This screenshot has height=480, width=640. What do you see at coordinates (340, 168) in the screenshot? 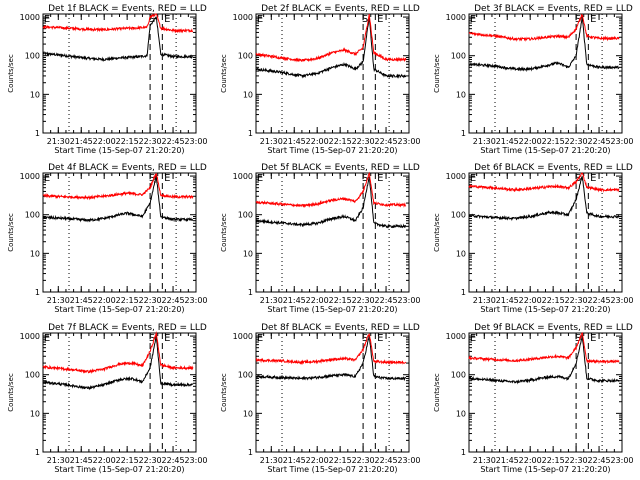
I see `panel-title: Det 5f BLACK = Events, RED = LLD` at bounding box center [340, 168].